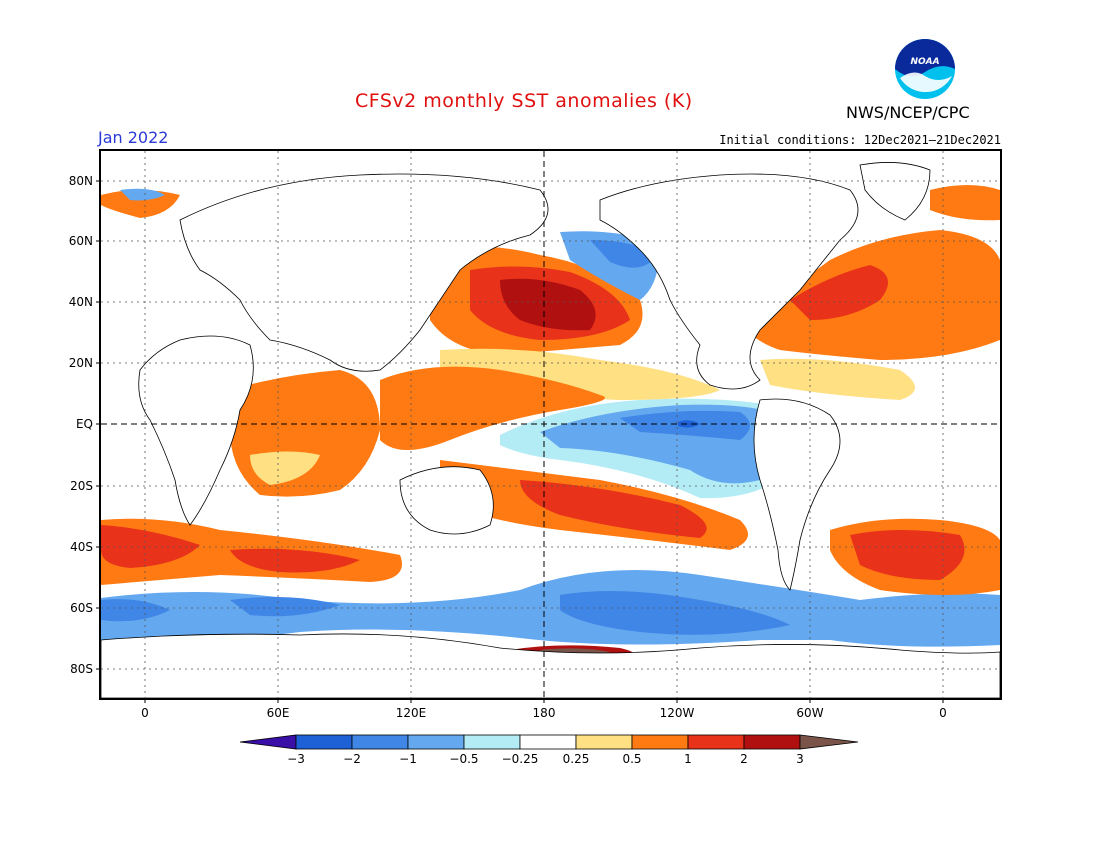 The width and height of the screenshot is (1100, 850). What do you see at coordinates (524, 101) in the screenshot?
I see `chart-title: CFSv2 monthly SST anomalies (K)` at bounding box center [524, 101].